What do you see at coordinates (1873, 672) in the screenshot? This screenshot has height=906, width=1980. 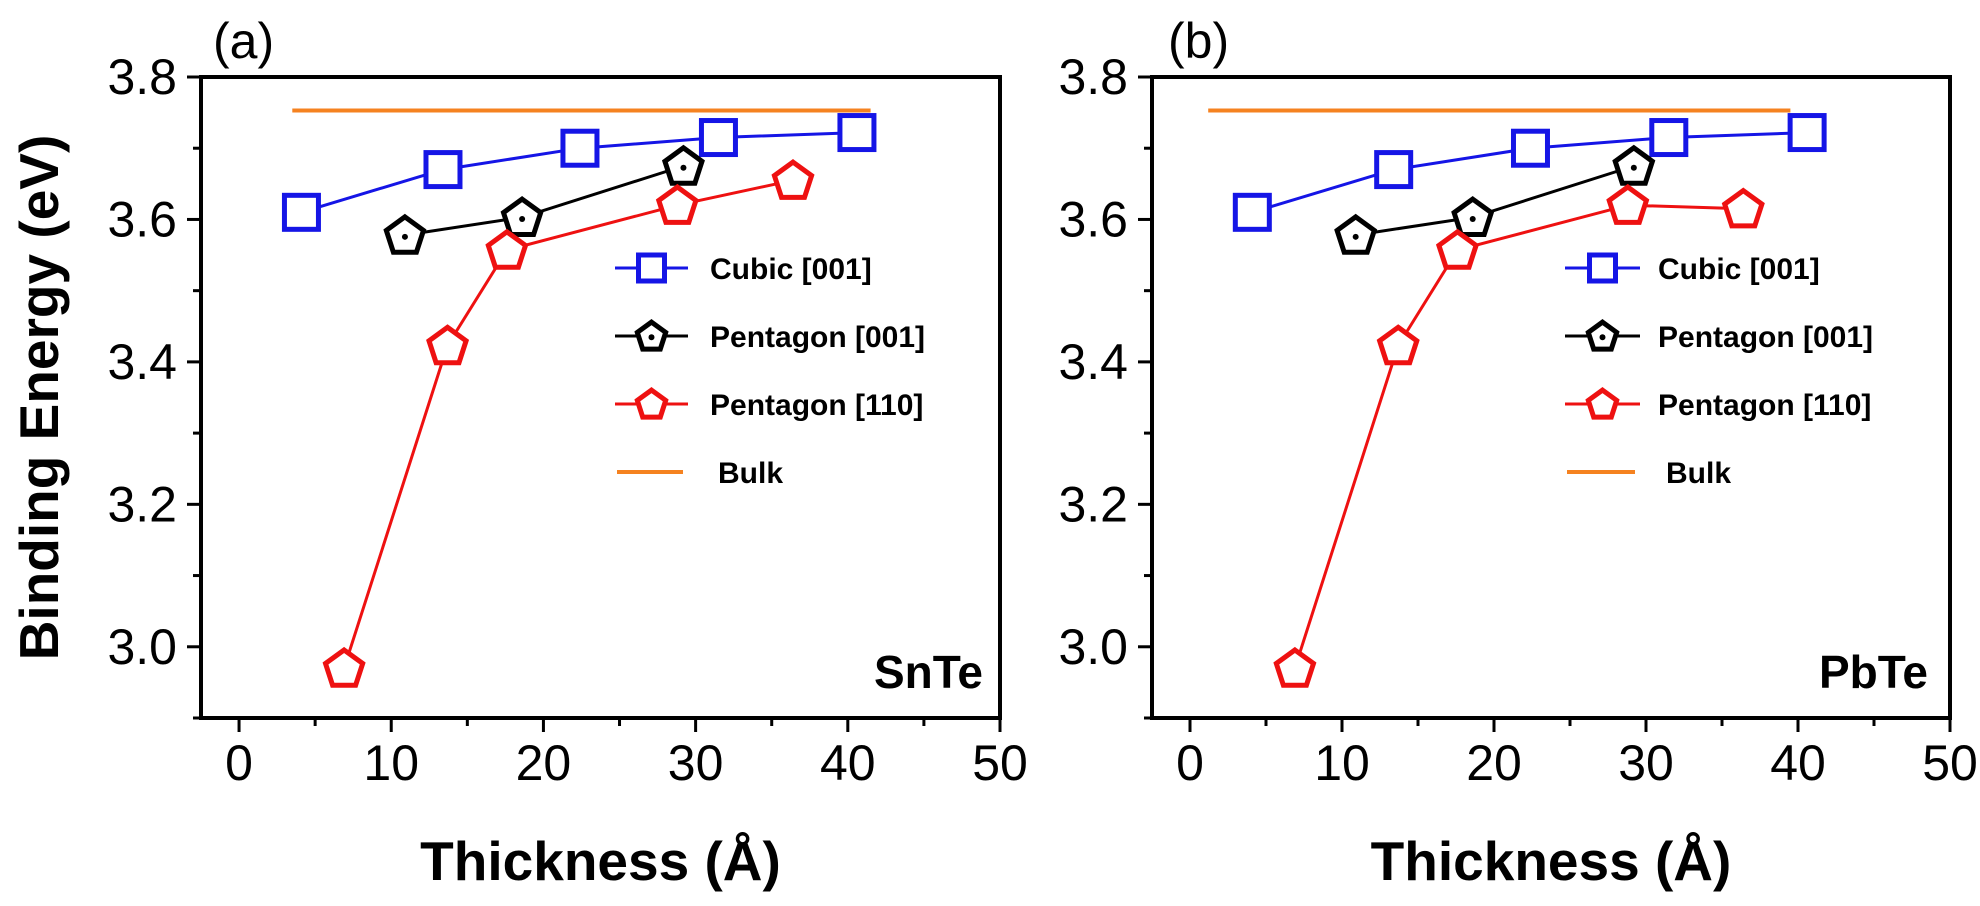 I see `material-label: PbTe` at bounding box center [1873, 672].